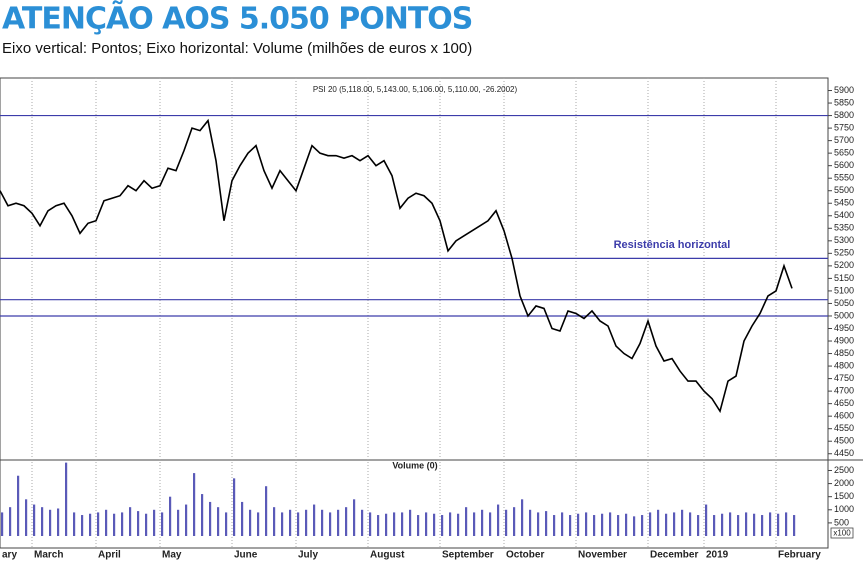  I want to click on y-tick-label: 5600, so click(844, 165).